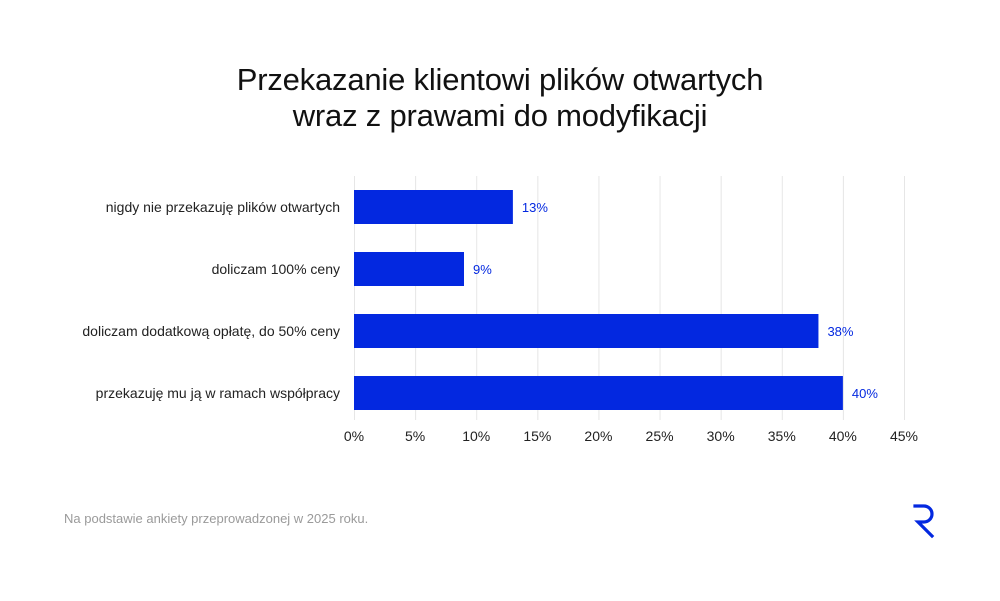 This screenshot has width=1000, height=601. I want to click on x-tick-label: 10%, so click(476, 436).